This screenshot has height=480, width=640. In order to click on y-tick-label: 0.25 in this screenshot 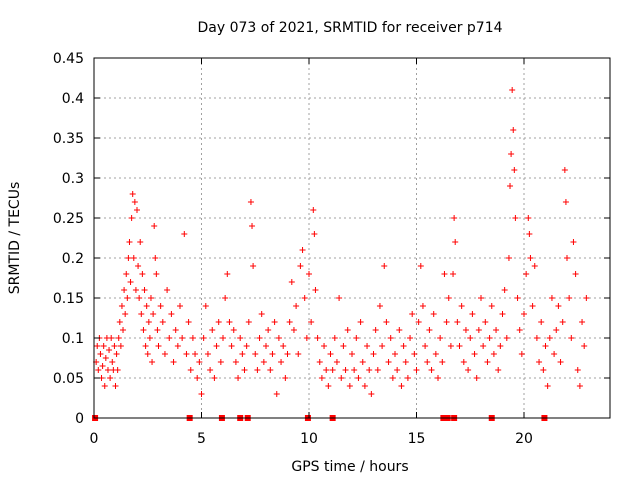, I will do `click(68, 219)`.